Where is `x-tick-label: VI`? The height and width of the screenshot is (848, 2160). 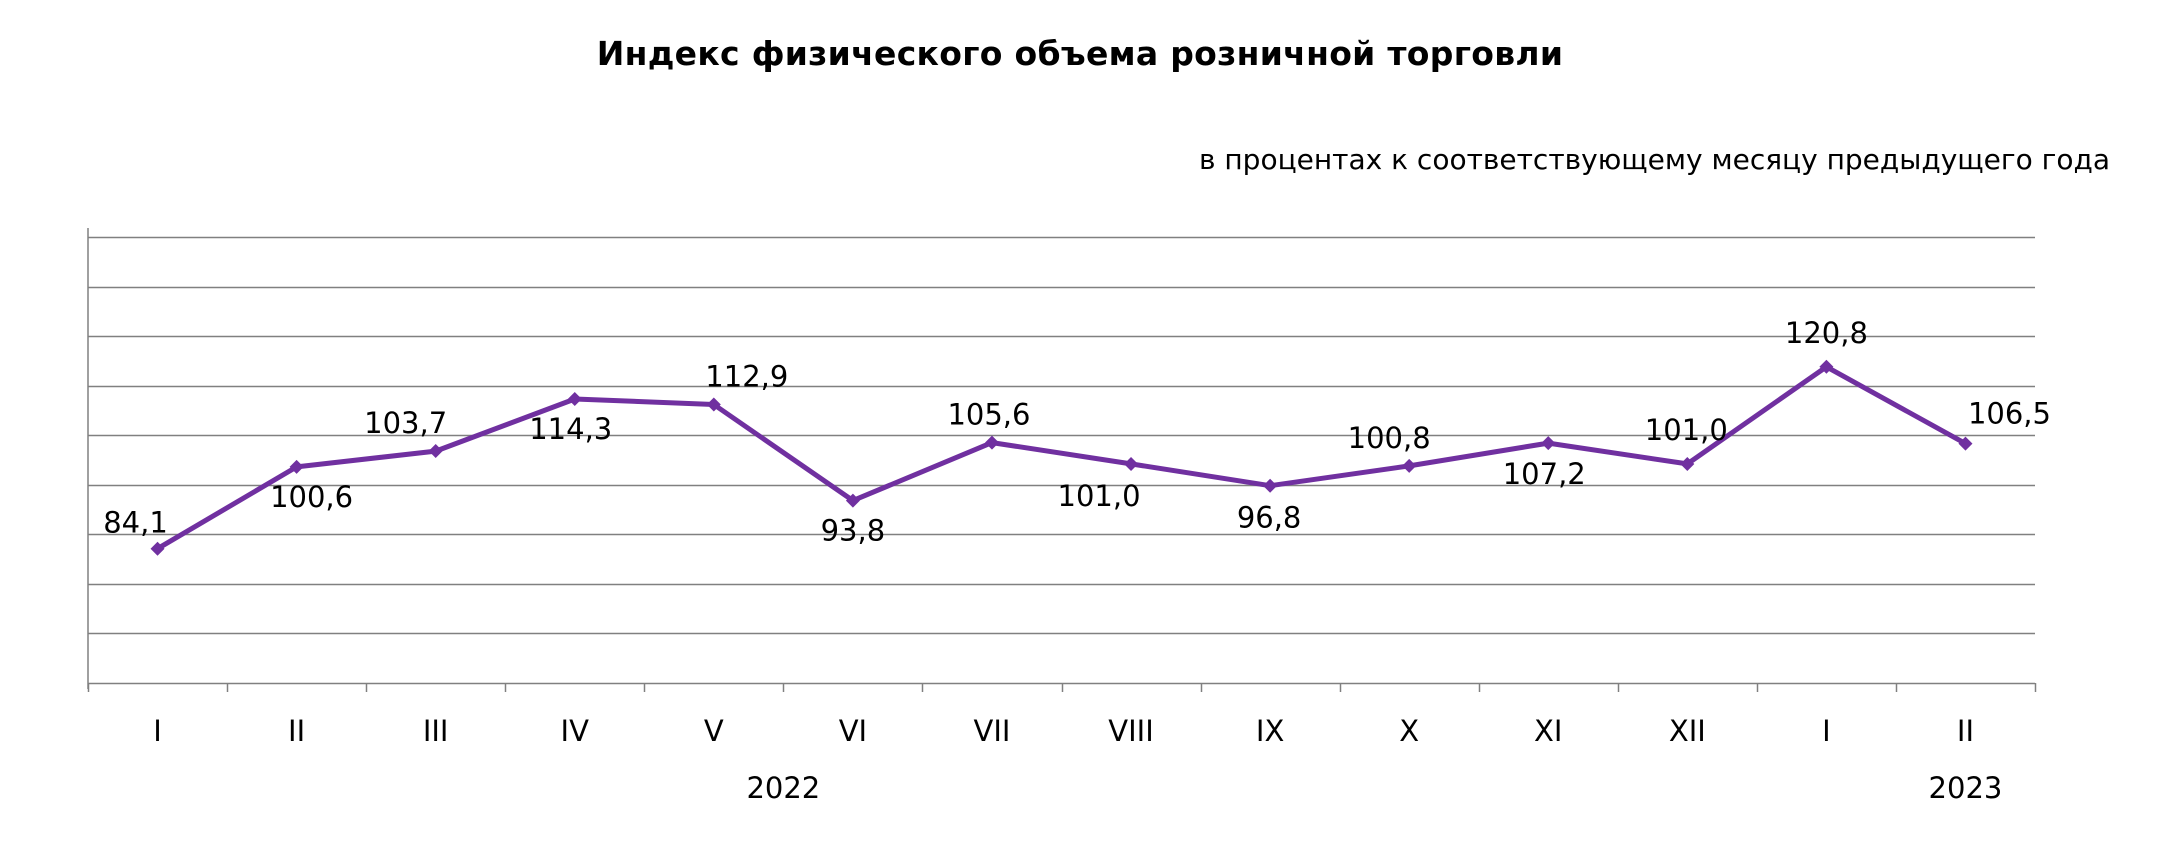
x-tick-label: VI is located at coordinates (853, 731).